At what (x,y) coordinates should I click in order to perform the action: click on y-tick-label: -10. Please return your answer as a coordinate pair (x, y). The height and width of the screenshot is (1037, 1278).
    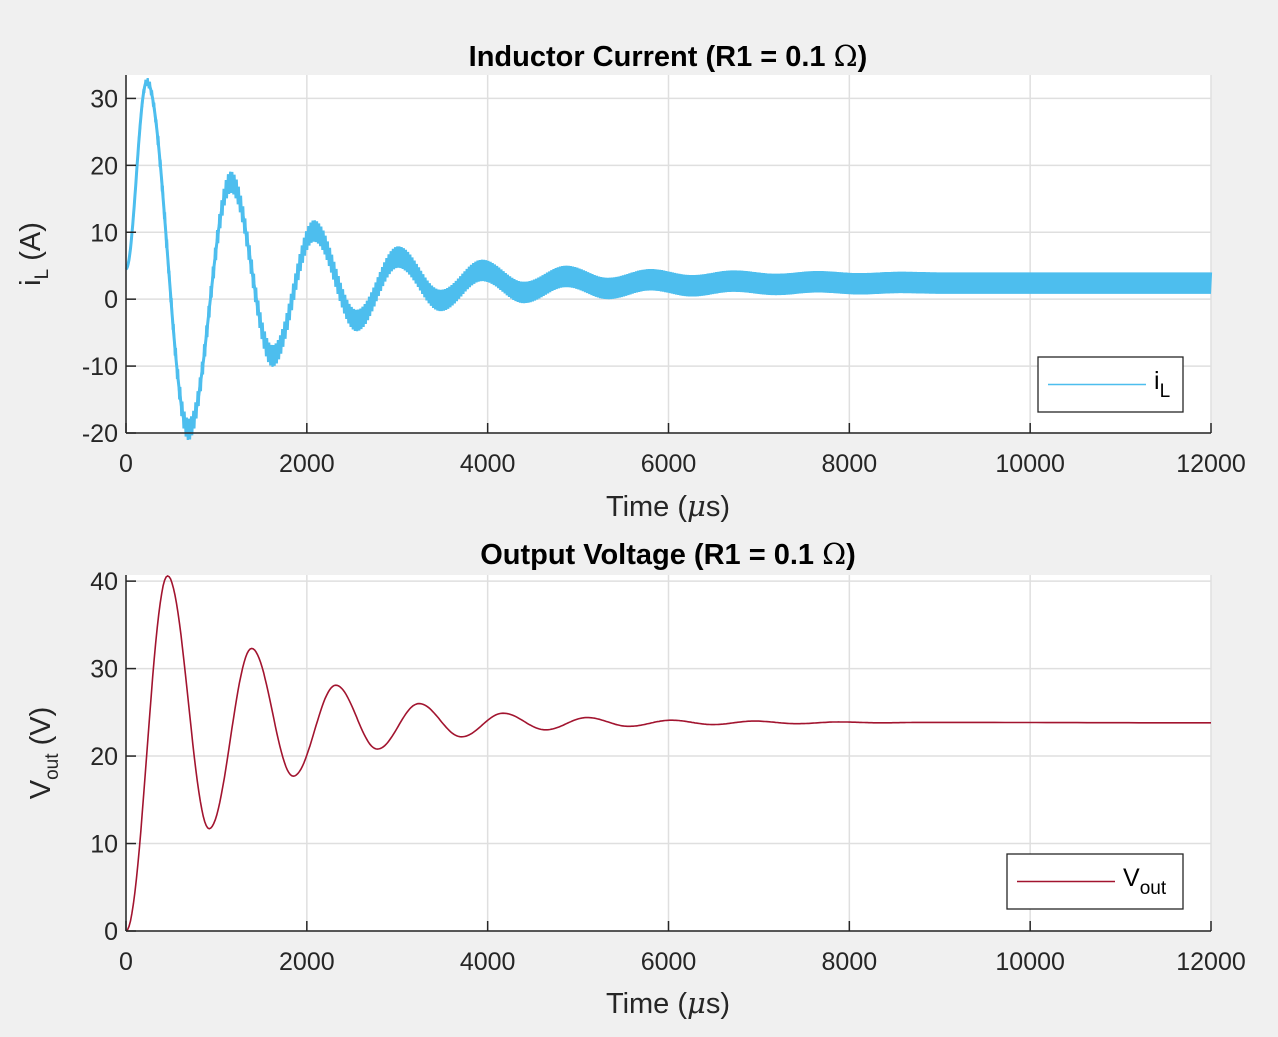
    Looking at the image, I should click on (100, 367).